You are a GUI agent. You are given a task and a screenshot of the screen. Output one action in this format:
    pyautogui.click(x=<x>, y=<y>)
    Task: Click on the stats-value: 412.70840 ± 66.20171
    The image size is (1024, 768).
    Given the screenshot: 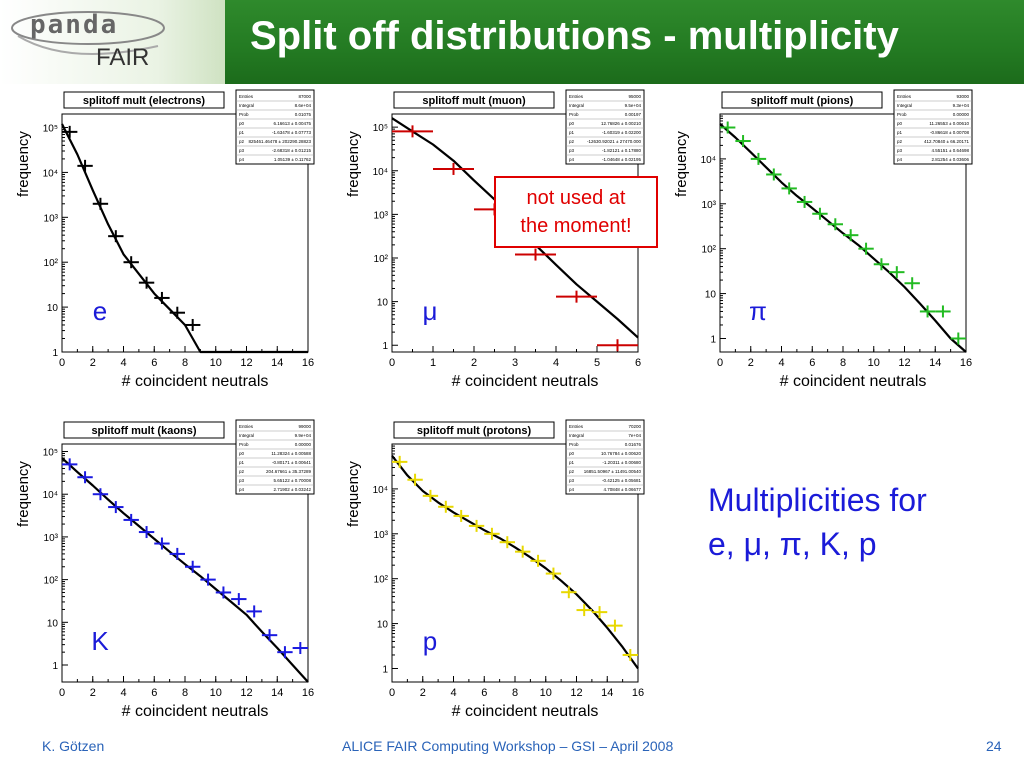 What is the action you would take?
    pyautogui.click(x=947, y=141)
    